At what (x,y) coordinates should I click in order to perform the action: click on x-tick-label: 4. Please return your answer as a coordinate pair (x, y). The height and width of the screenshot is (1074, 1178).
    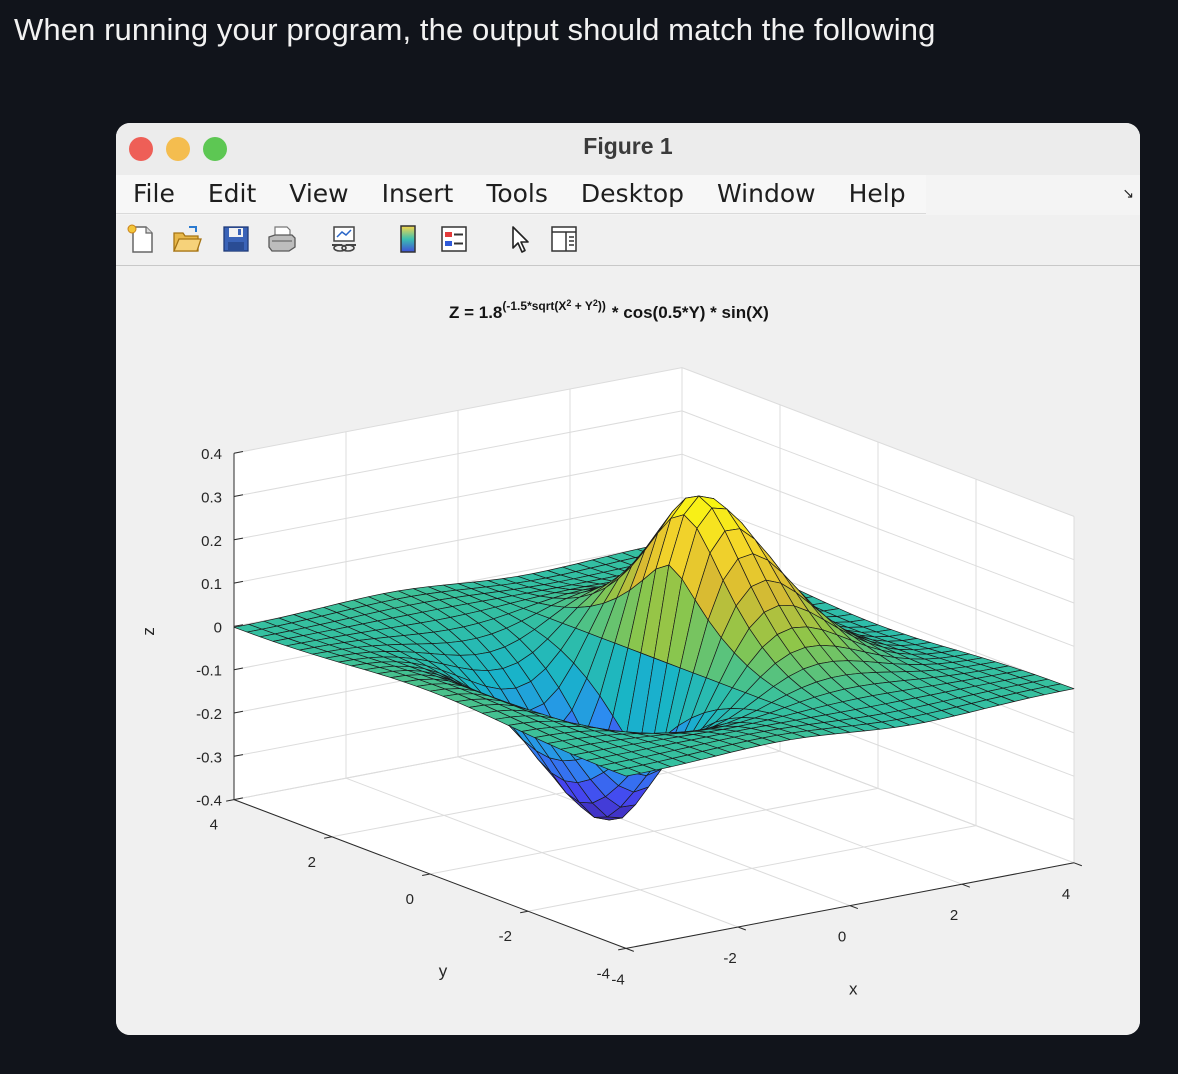
    Looking at the image, I should click on (1066, 894).